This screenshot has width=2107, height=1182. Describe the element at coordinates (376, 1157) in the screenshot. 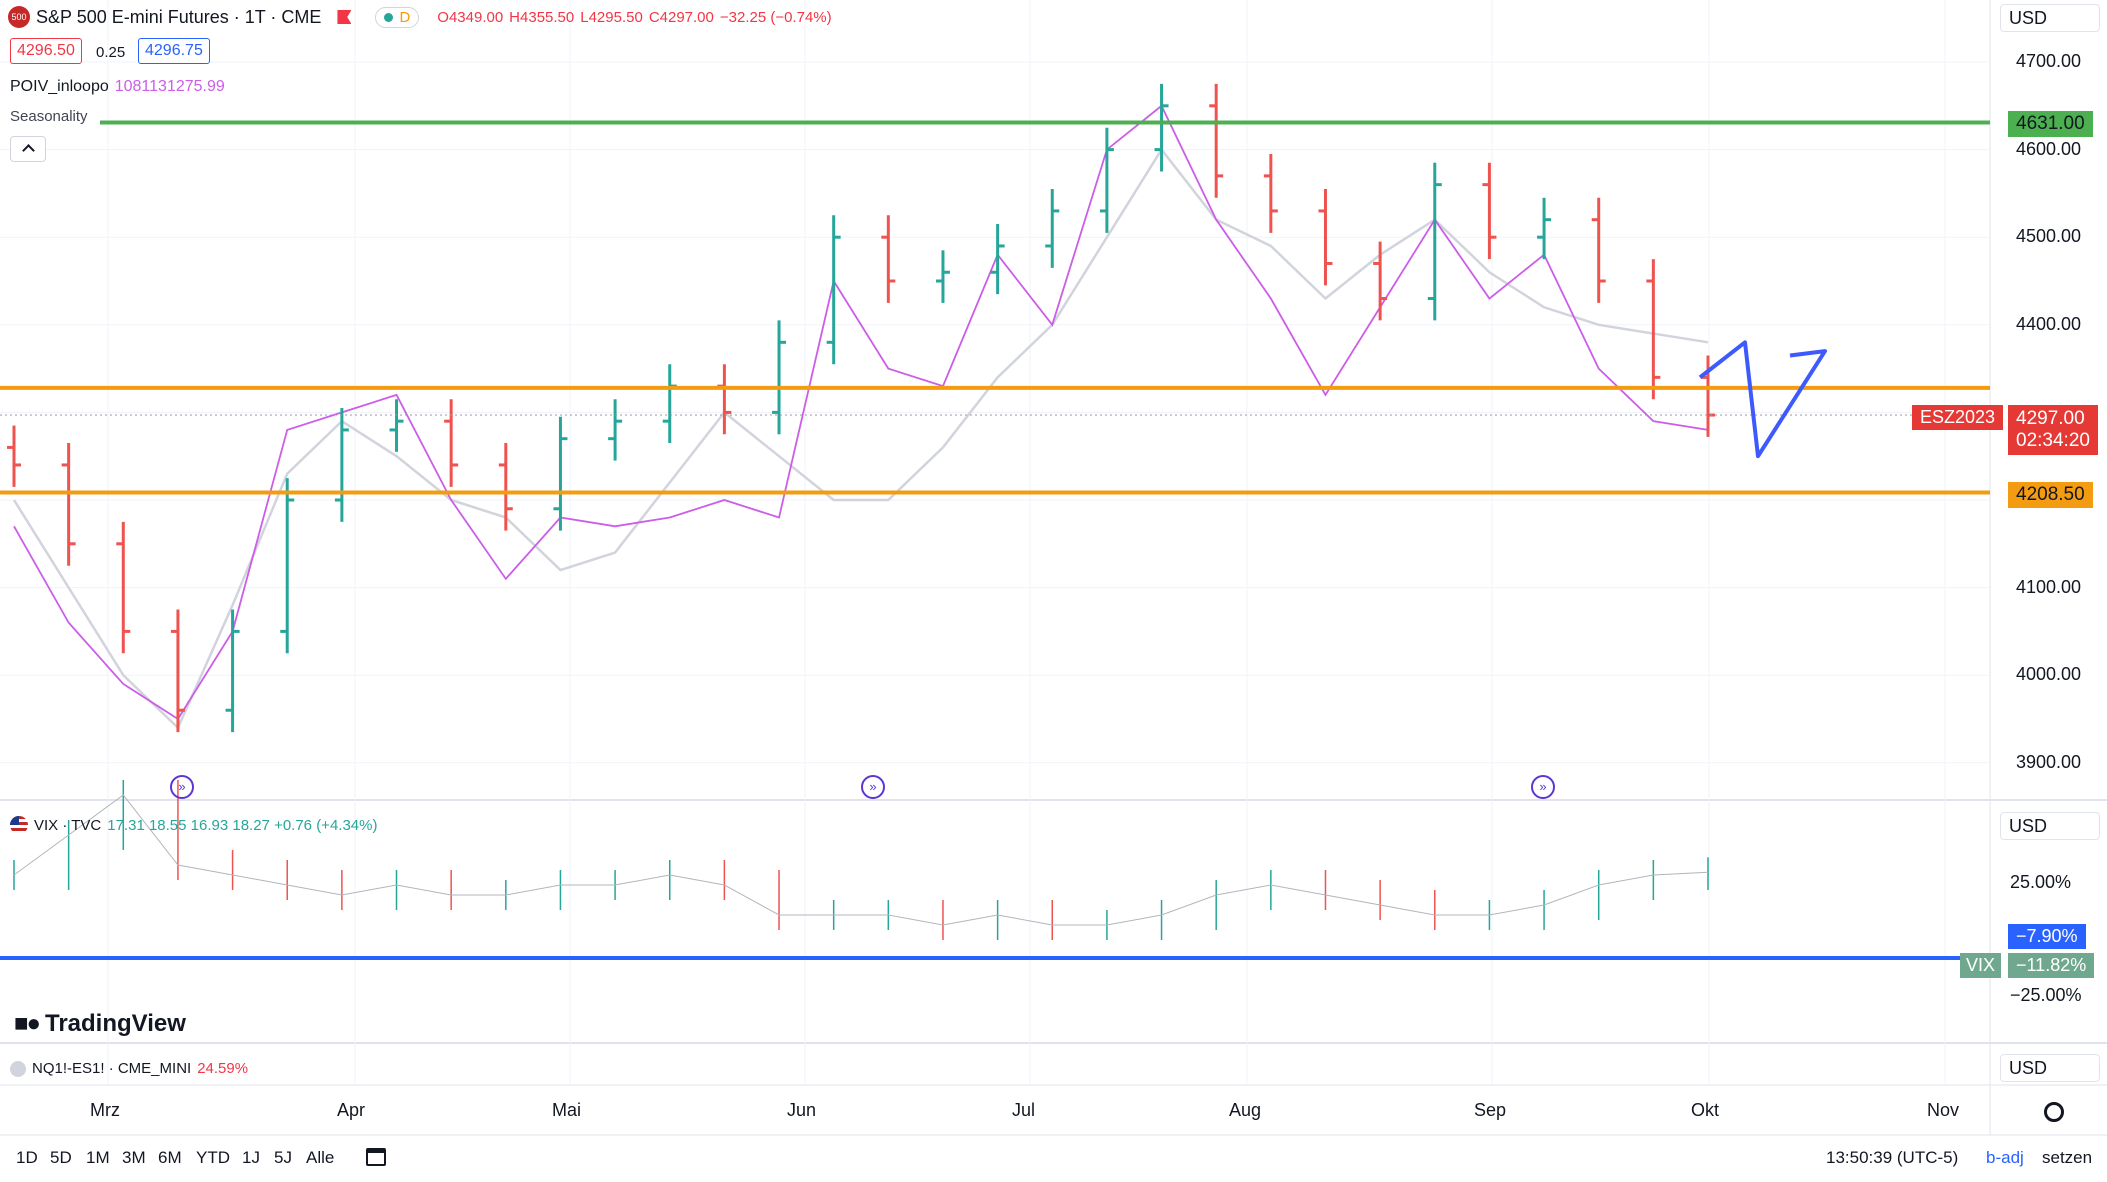

I see `calendar-icon` at that location.